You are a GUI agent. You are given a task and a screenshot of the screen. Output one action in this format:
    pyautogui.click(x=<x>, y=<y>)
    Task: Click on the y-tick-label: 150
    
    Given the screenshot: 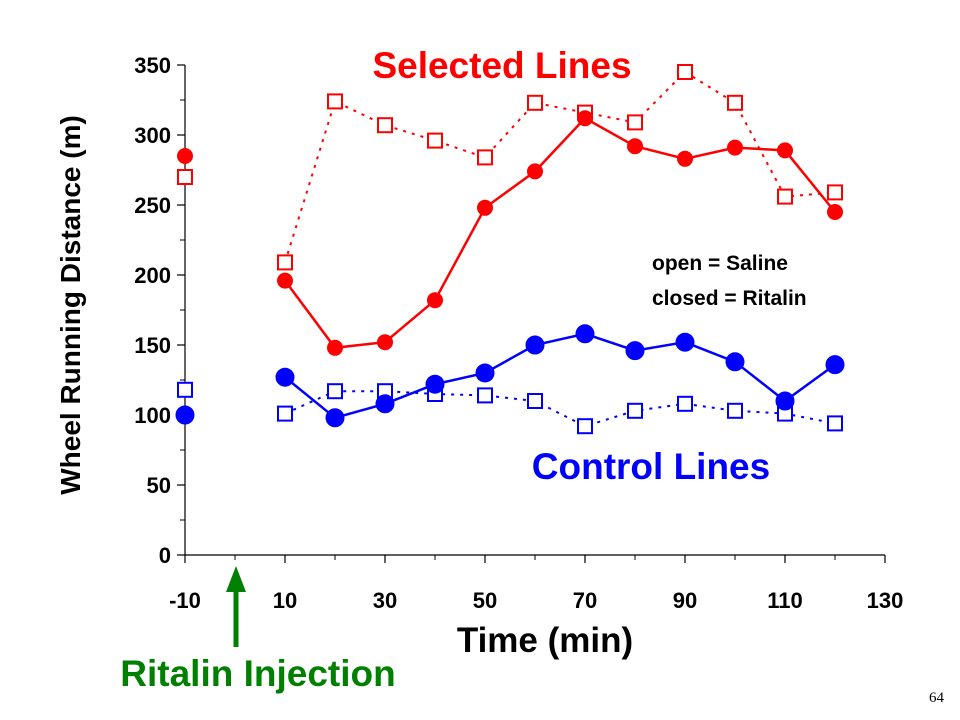 What is the action you would take?
    pyautogui.click(x=152, y=345)
    